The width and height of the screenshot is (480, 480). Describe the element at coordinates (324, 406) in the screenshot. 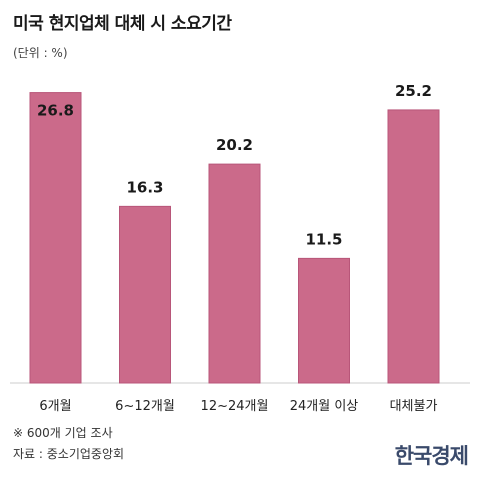

I see `category-label-3: 24개월 이상` at that location.